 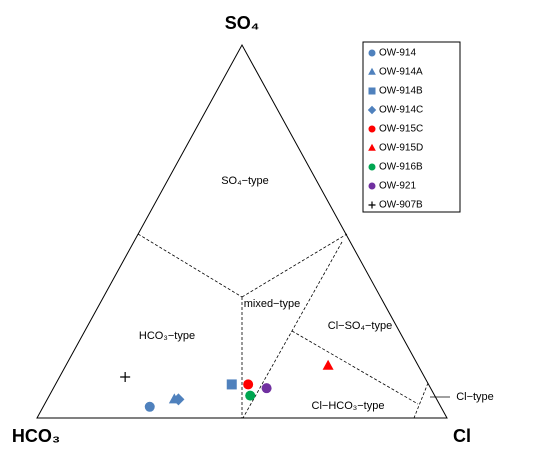 What do you see at coordinates (397, 53) in the screenshot?
I see `legend-label: OW-914` at bounding box center [397, 53].